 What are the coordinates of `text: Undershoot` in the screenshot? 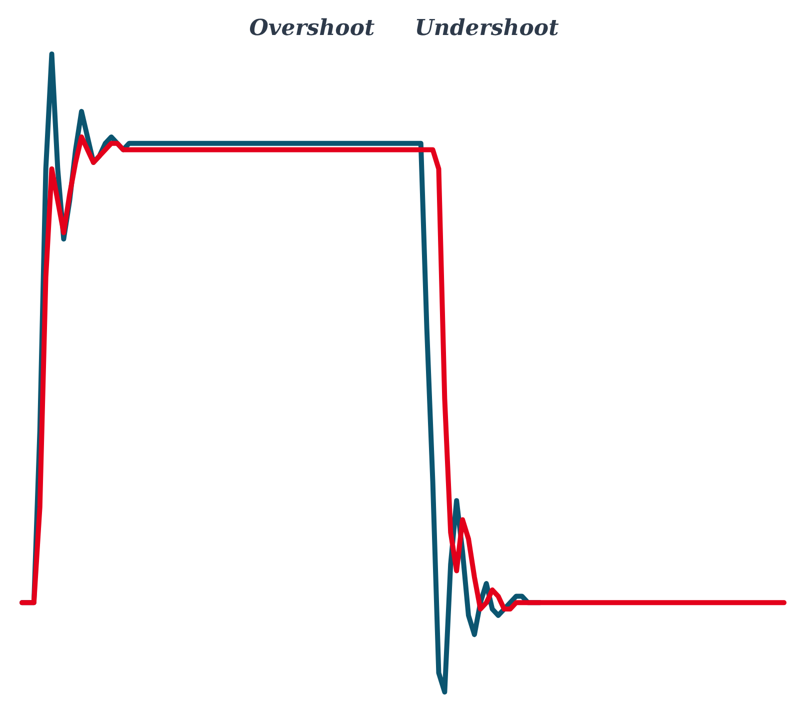 It's located at (486, 28).